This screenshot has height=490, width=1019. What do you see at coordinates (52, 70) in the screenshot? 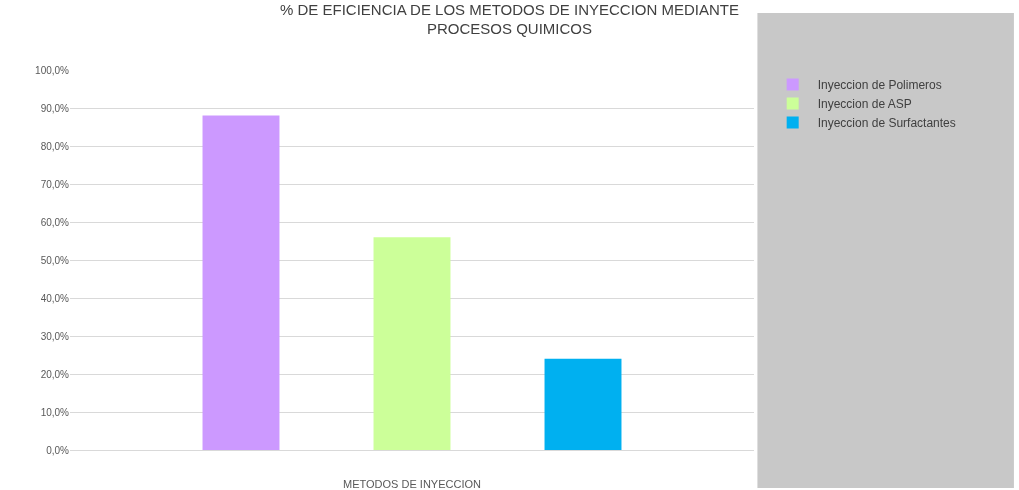
I see `y-tick-label: 100,0%` at bounding box center [52, 70].